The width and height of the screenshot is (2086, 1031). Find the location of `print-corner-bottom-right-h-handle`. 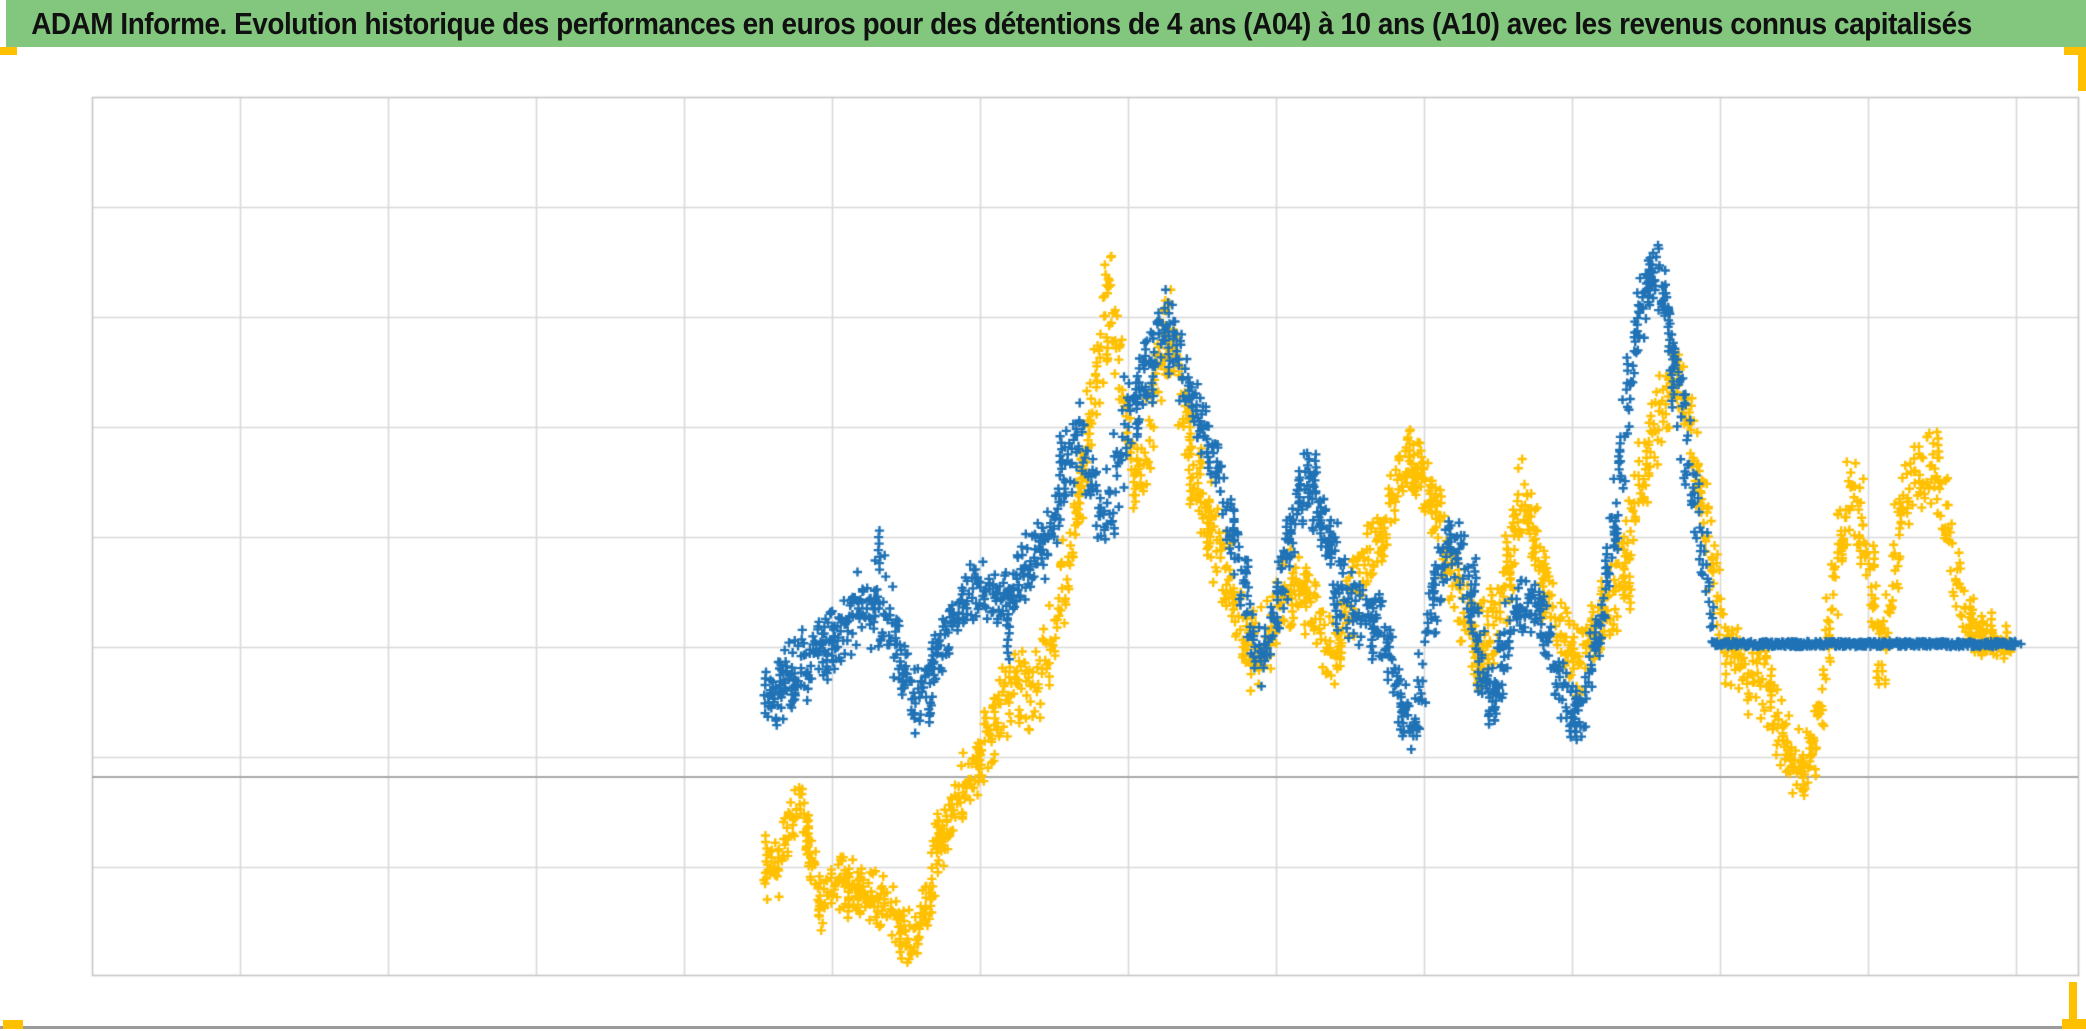

print-corner-bottom-right-h-handle is located at coordinates (2074, 1024).